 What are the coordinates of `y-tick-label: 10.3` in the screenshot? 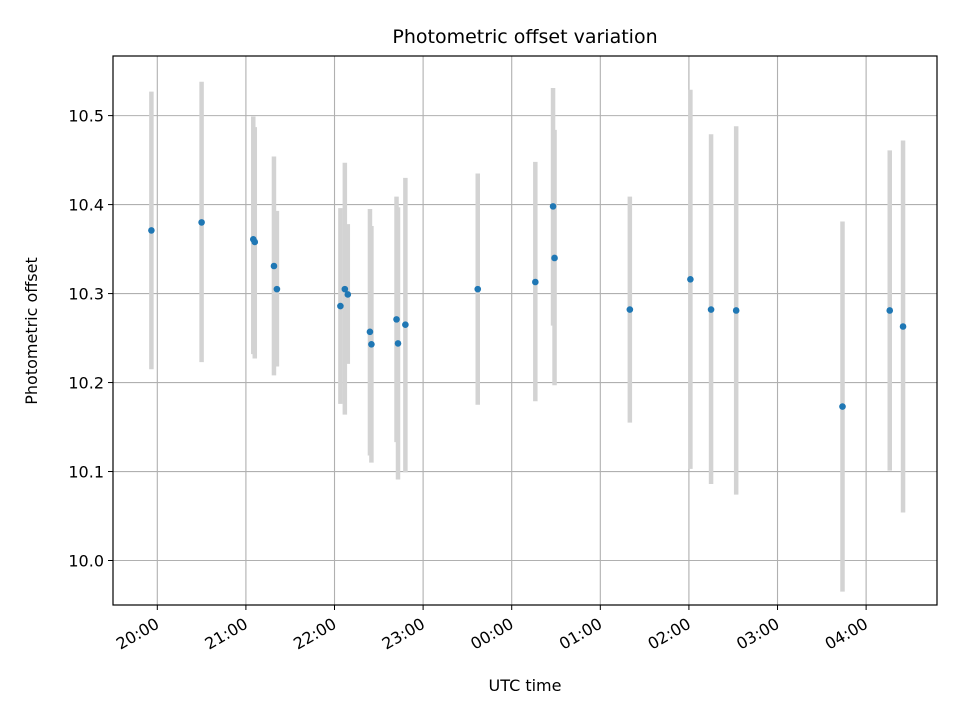 It's located at (86, 294).